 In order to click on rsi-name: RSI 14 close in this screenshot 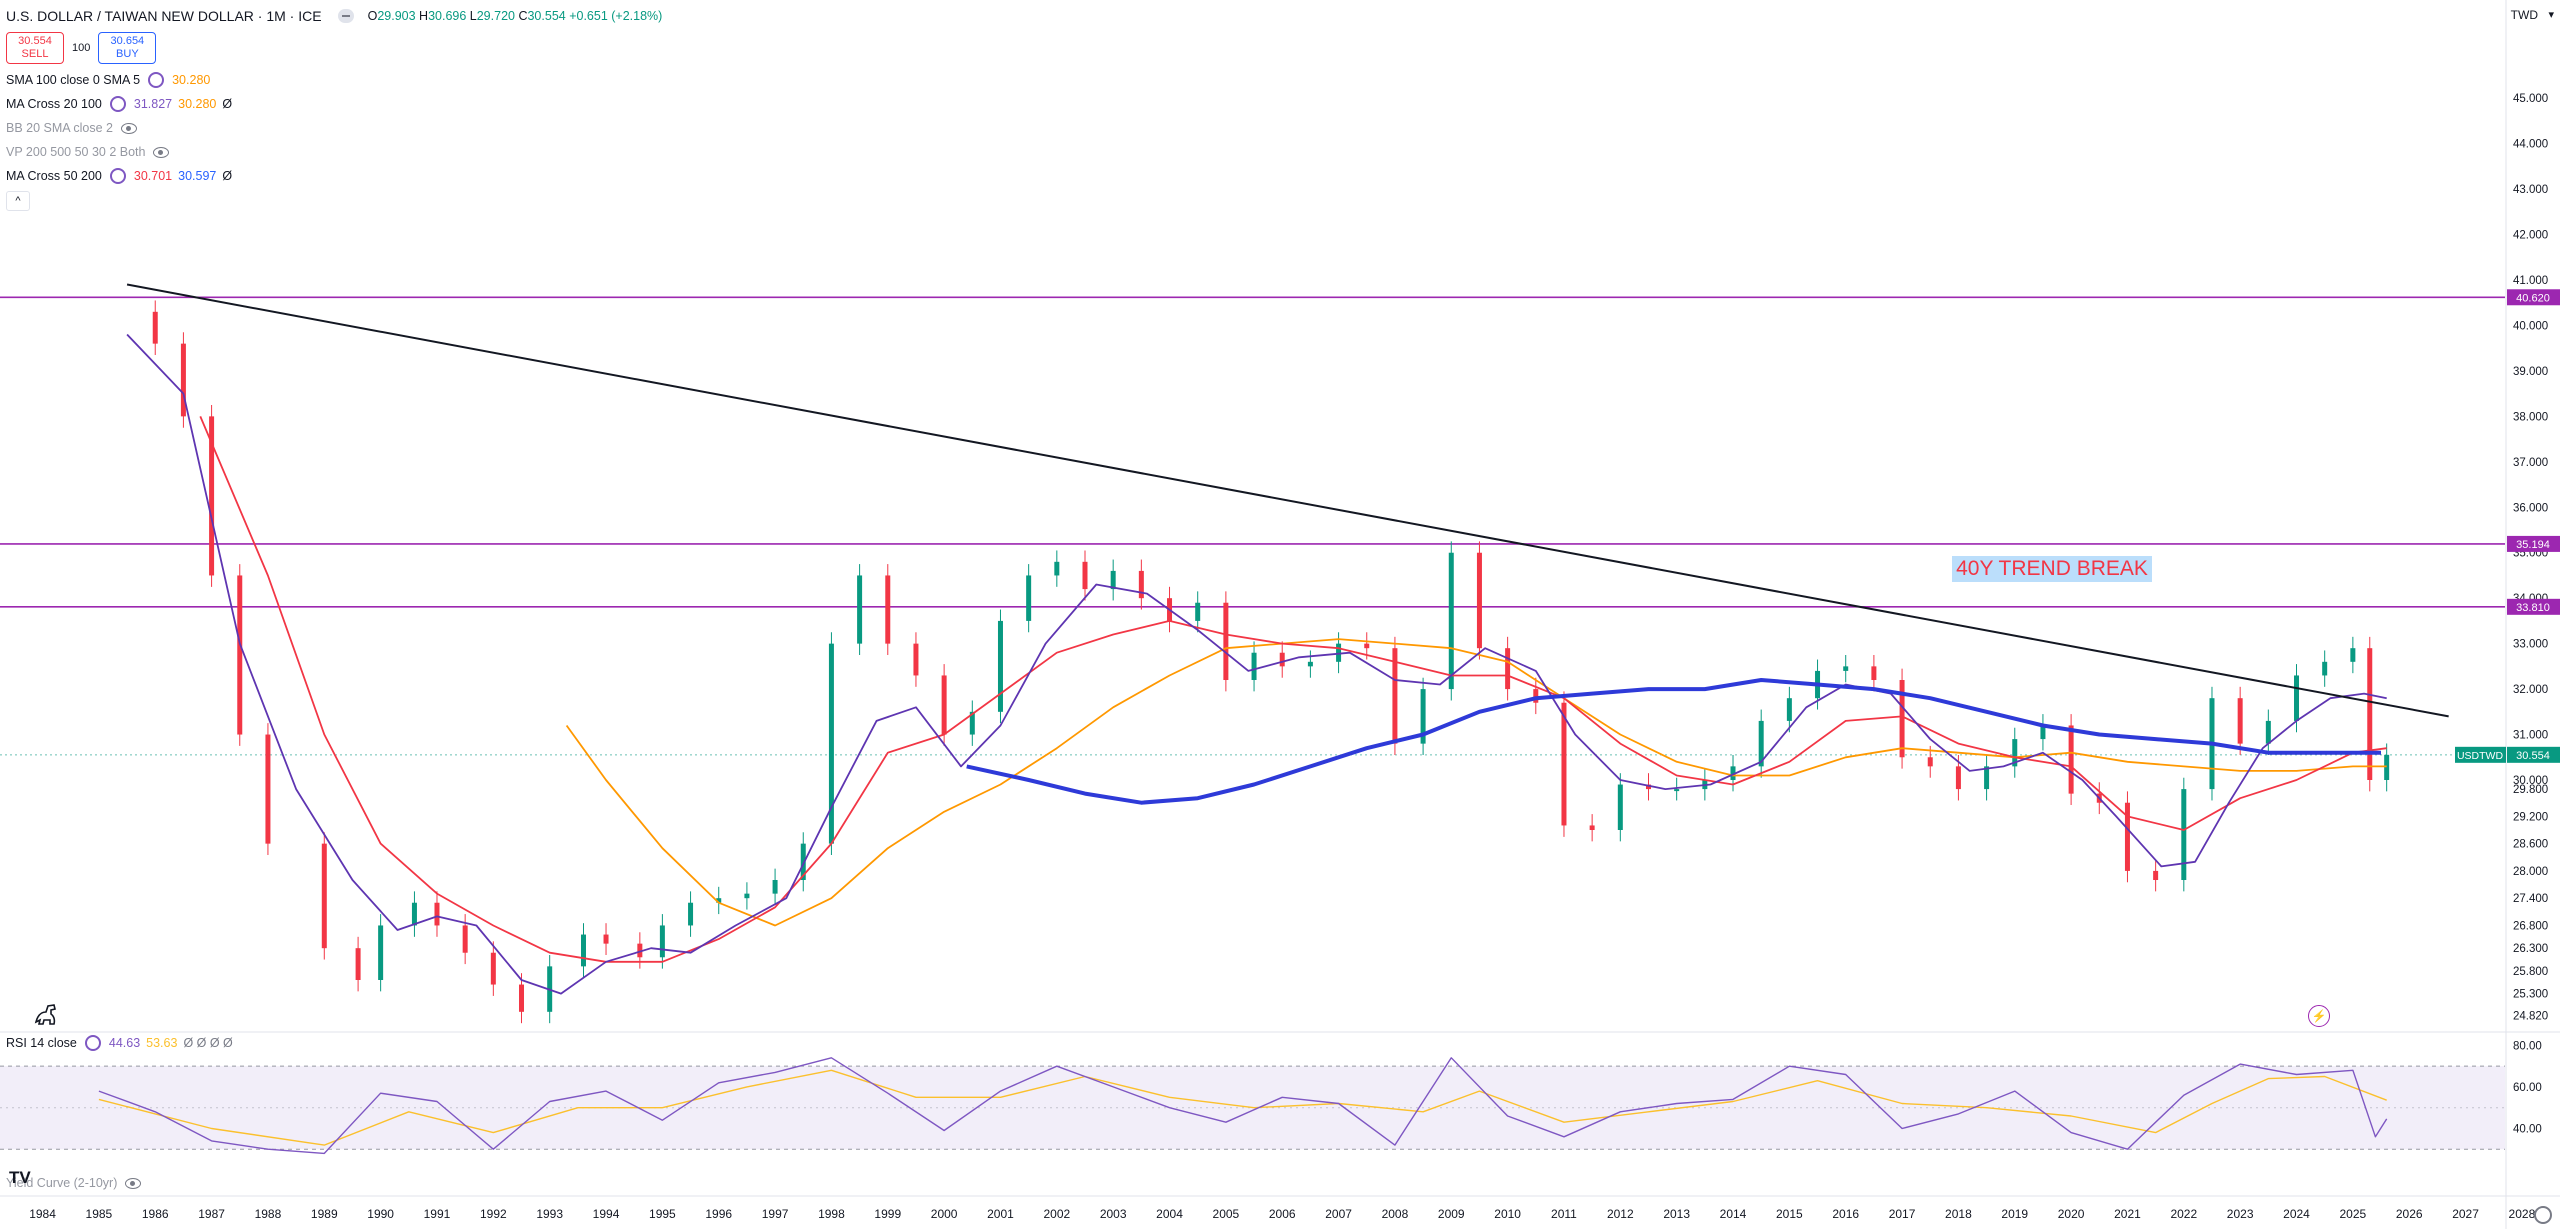, I will do `click(41, 1043)`.